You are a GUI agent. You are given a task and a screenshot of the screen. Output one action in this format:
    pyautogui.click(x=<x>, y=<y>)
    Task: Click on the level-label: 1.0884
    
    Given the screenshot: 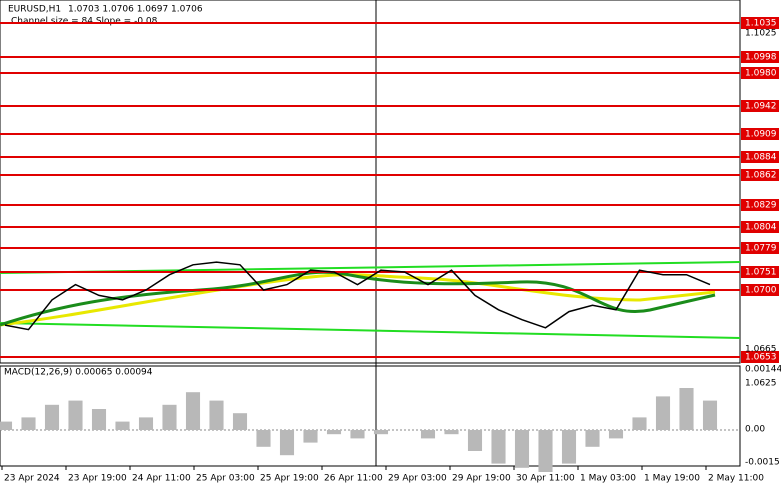 What is the action you would take?
    pyautogui.click(x=761, y=158)
    